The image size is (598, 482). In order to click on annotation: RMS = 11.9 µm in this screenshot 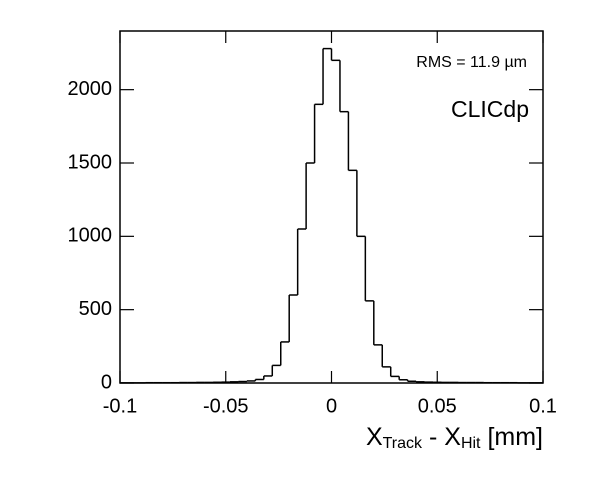, I will do `click(471, 62)`.